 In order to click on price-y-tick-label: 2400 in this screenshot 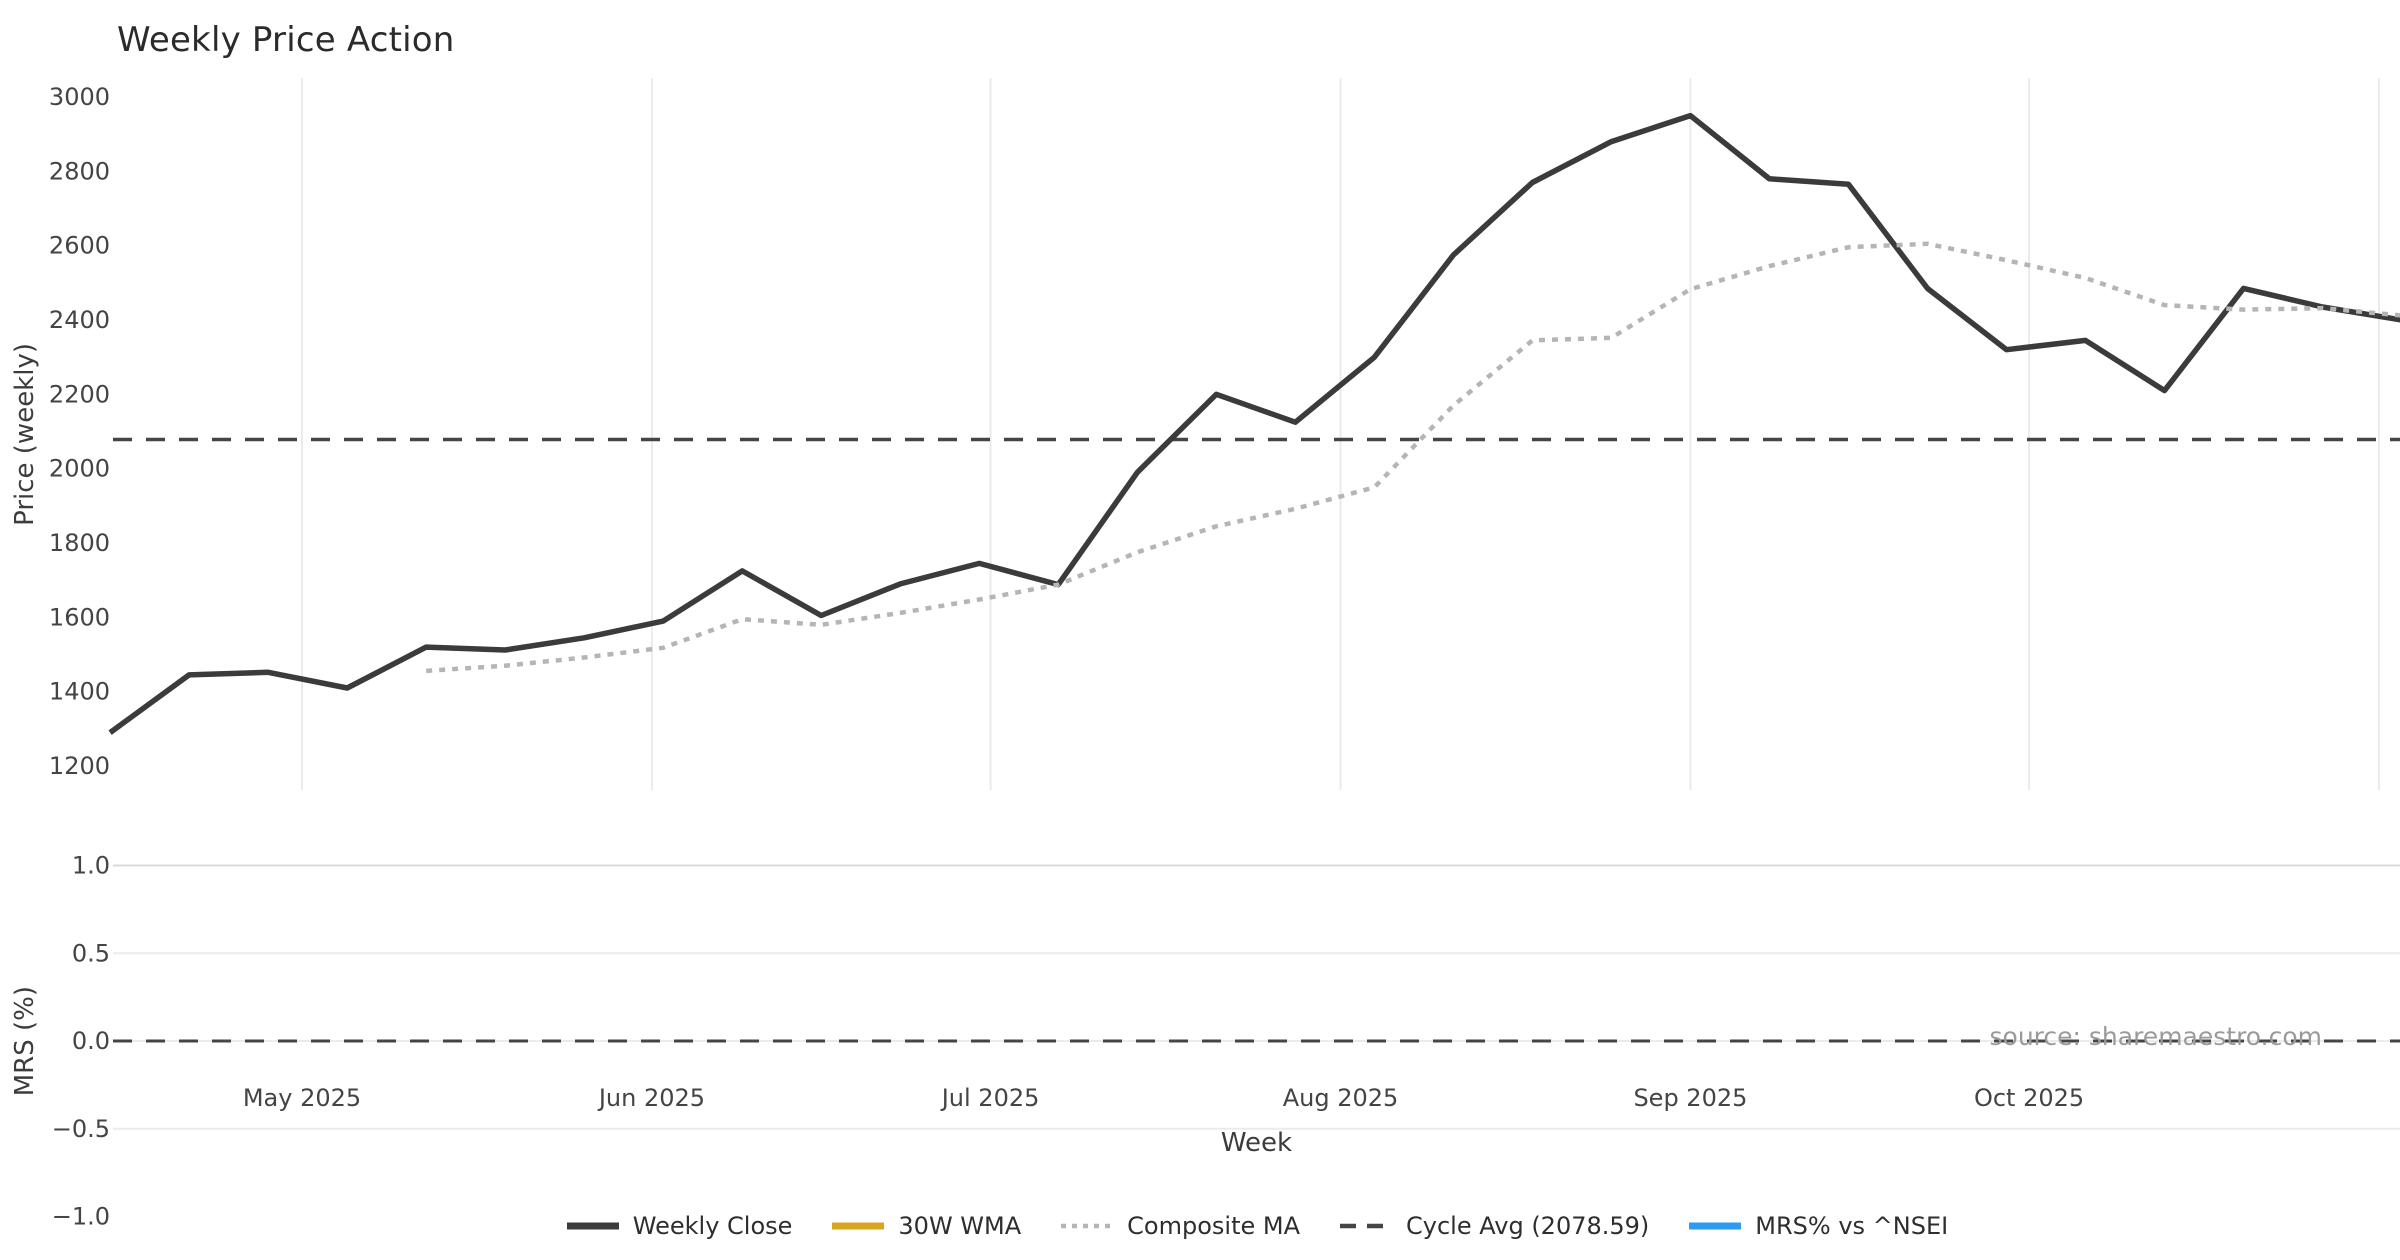, I will do `click(79, 320)`.